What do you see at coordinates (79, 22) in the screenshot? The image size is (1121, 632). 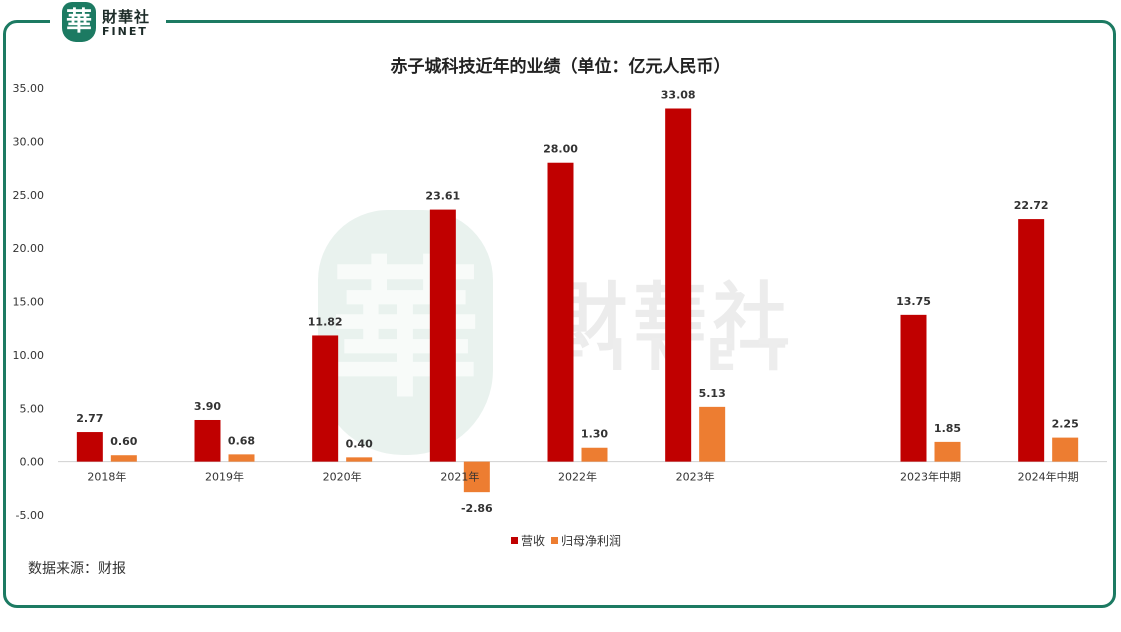 I see `logo-badge-icon: 華` at bounding box center [79, 22].